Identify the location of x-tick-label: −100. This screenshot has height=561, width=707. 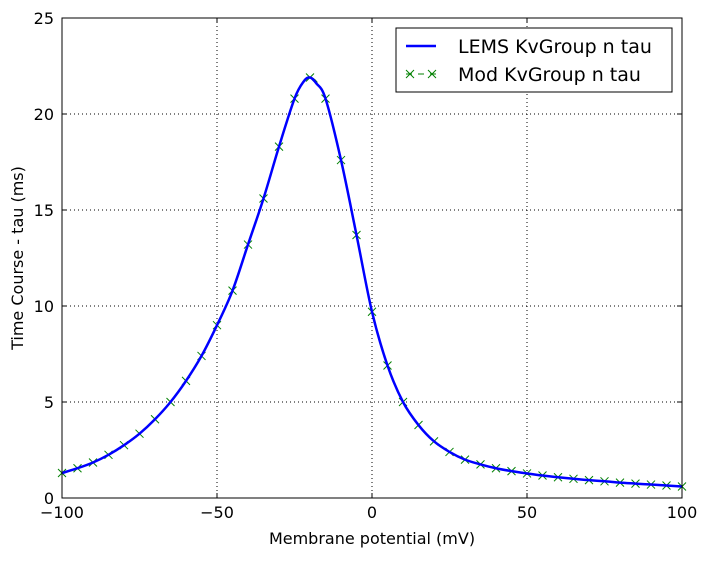
(62, 512).